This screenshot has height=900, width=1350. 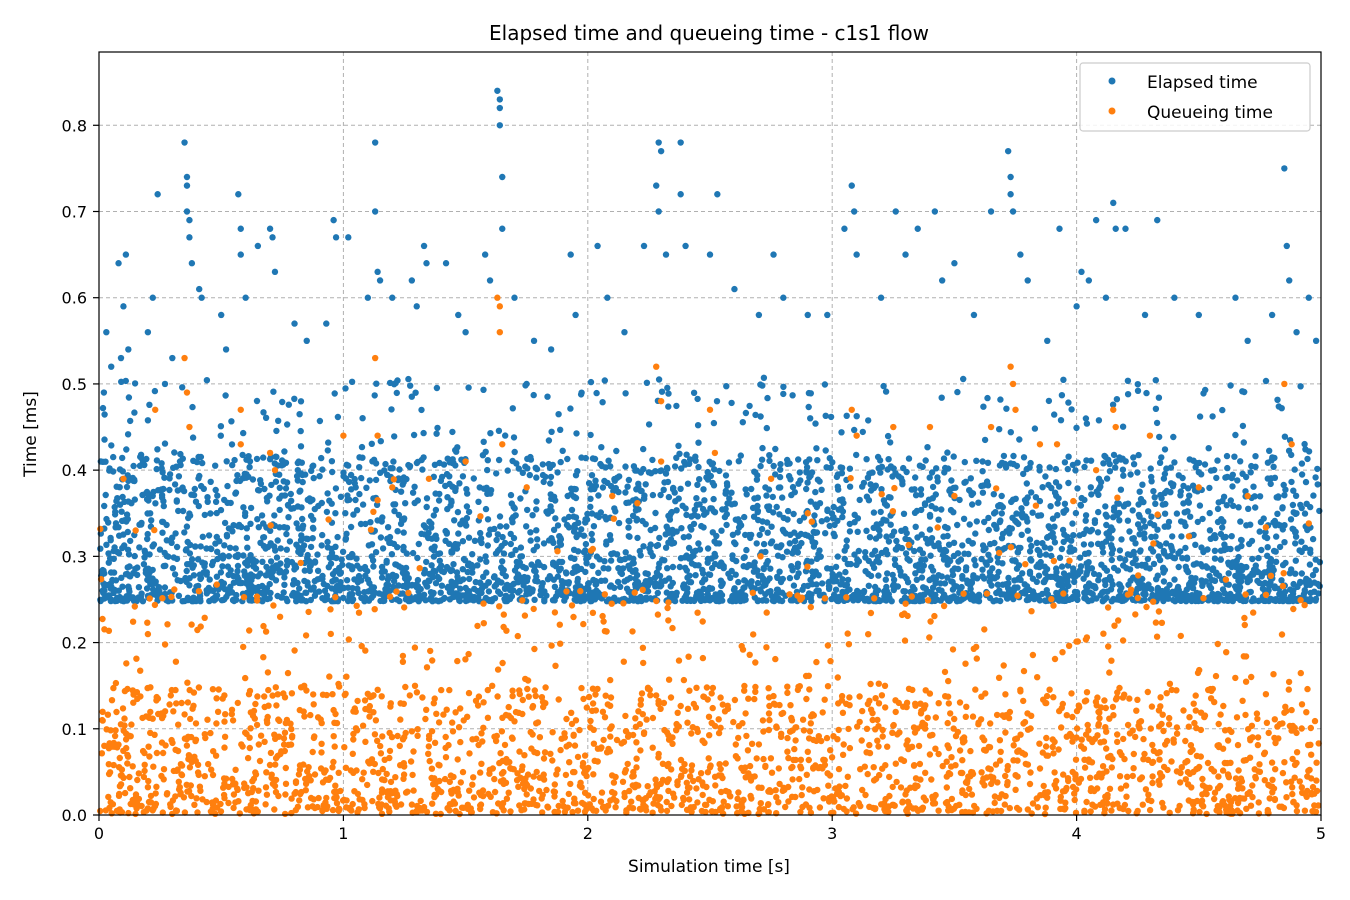 I want to click on legend-label-queueing: Queueing time, so click(x=1210, y=113).